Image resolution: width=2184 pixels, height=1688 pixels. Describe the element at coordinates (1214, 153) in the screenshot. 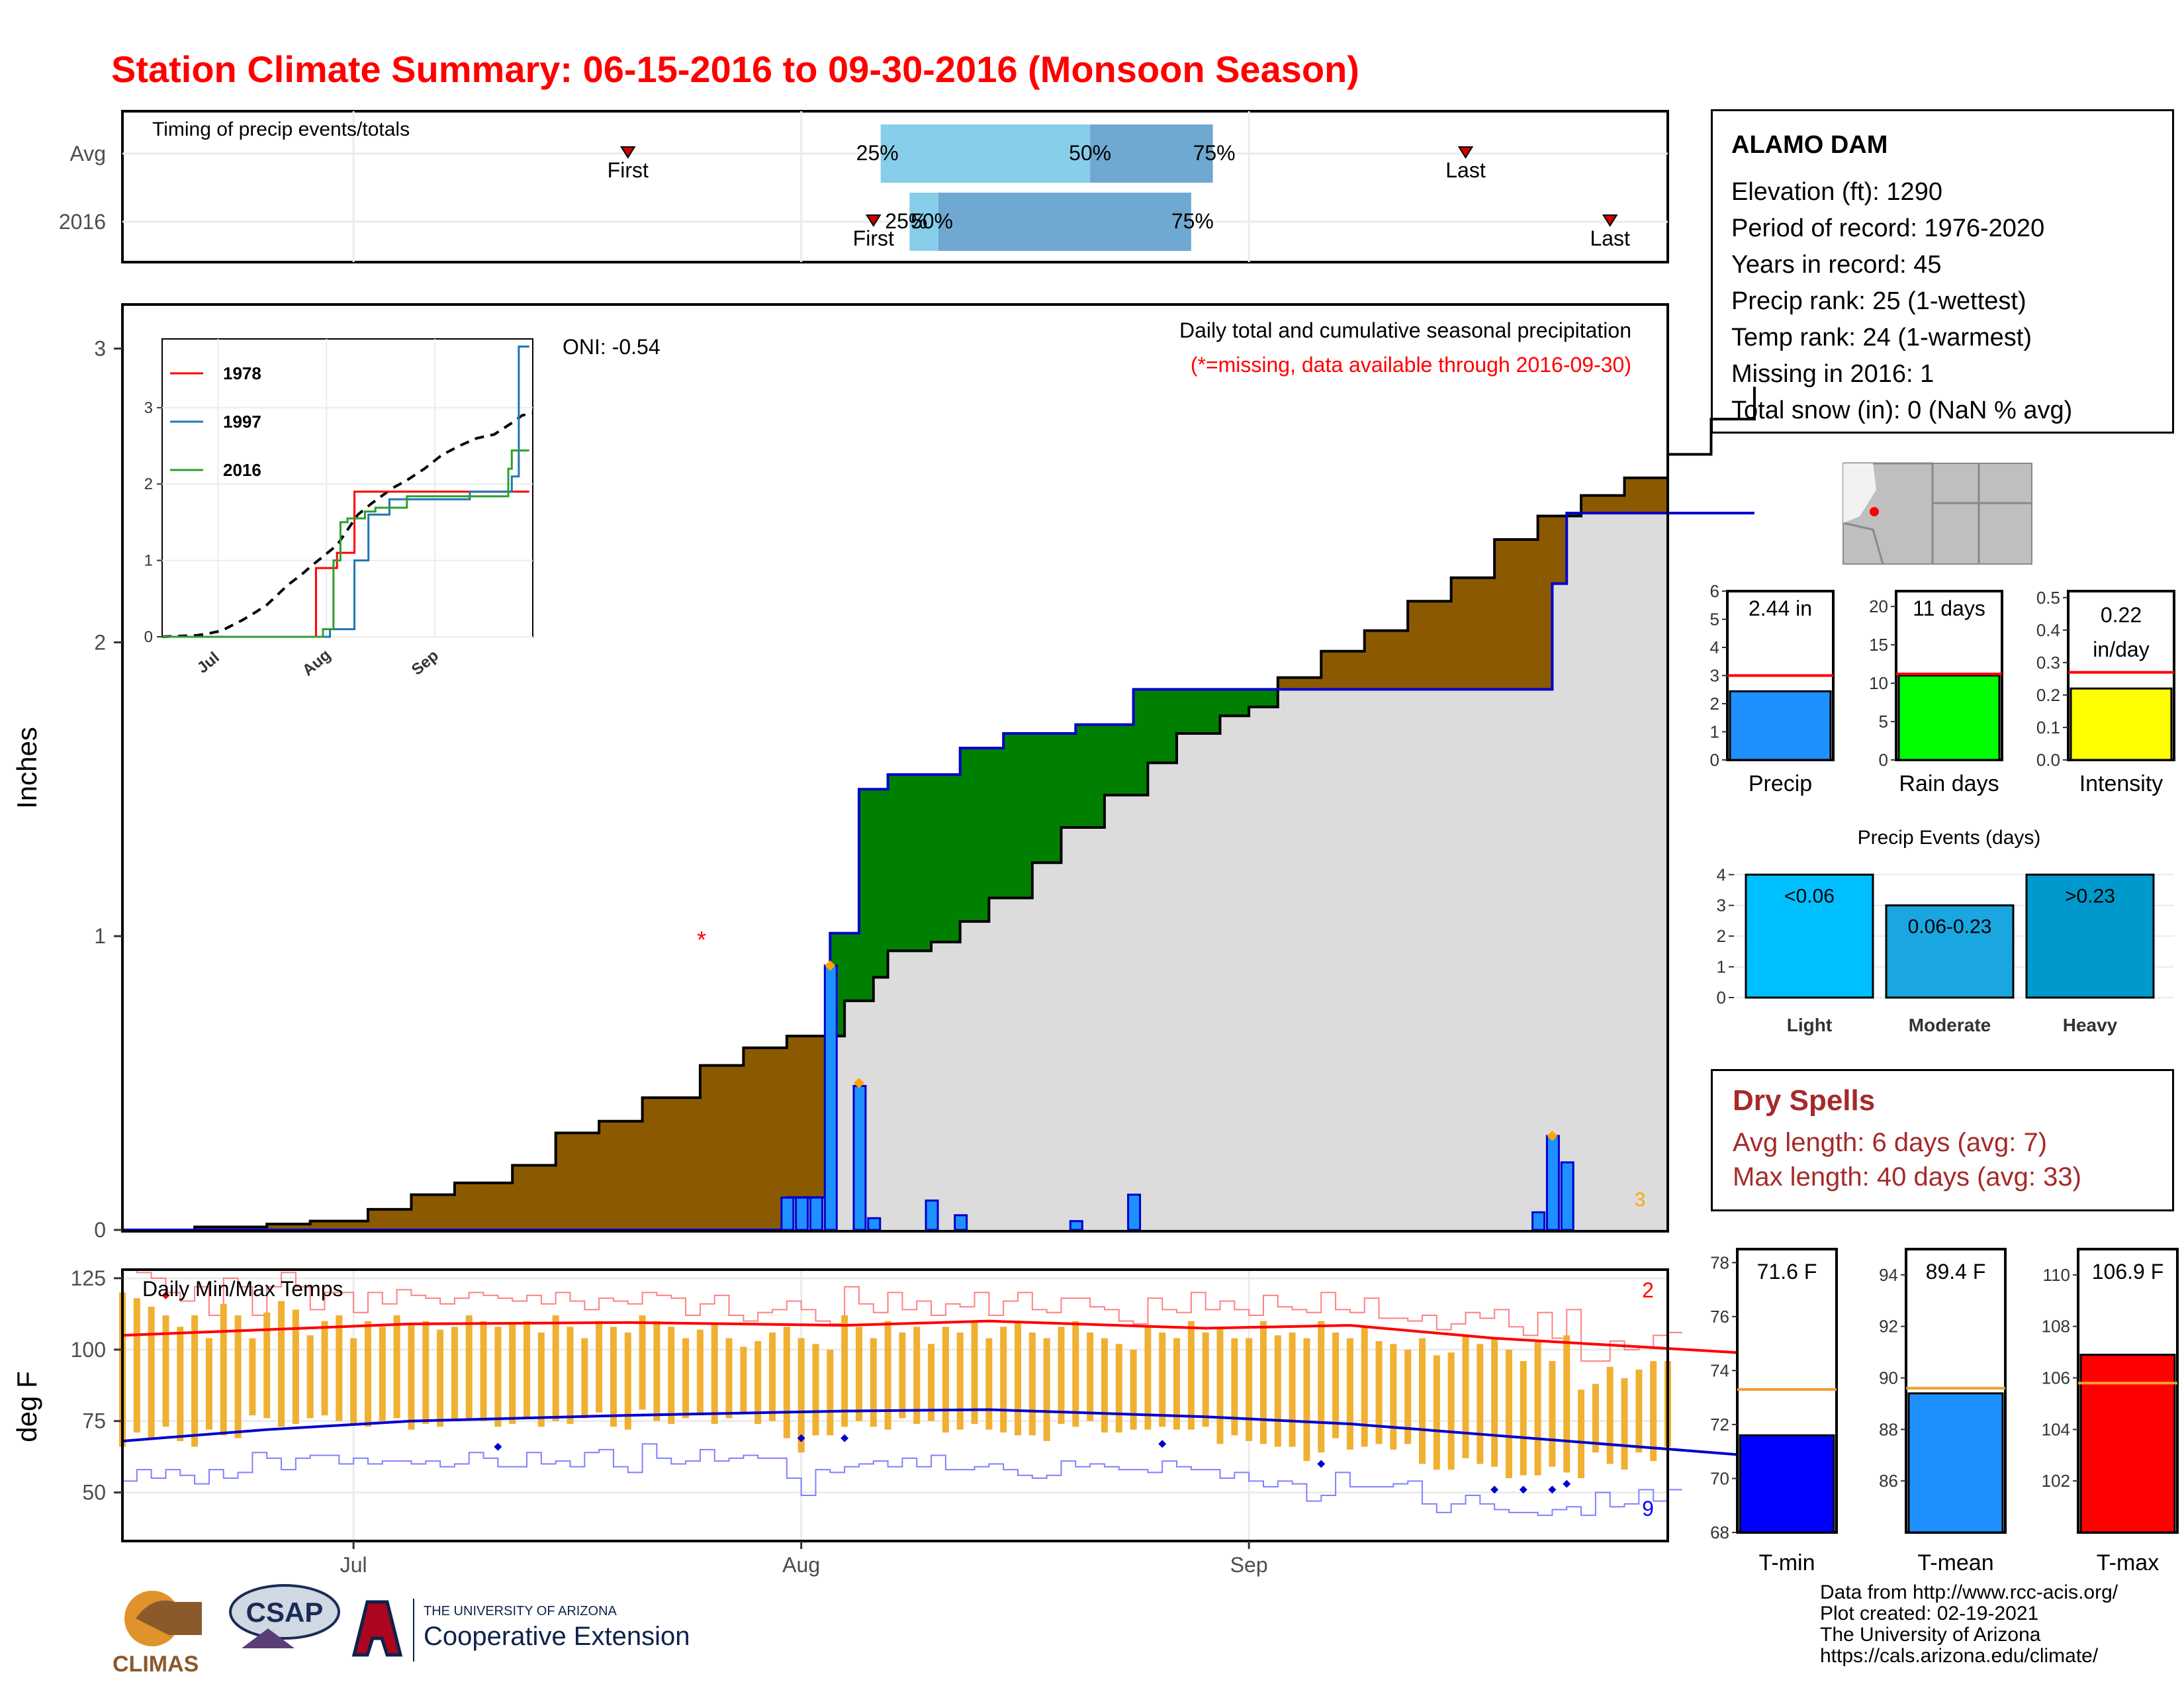

I see `timing-pct-label: 75%` at that location.